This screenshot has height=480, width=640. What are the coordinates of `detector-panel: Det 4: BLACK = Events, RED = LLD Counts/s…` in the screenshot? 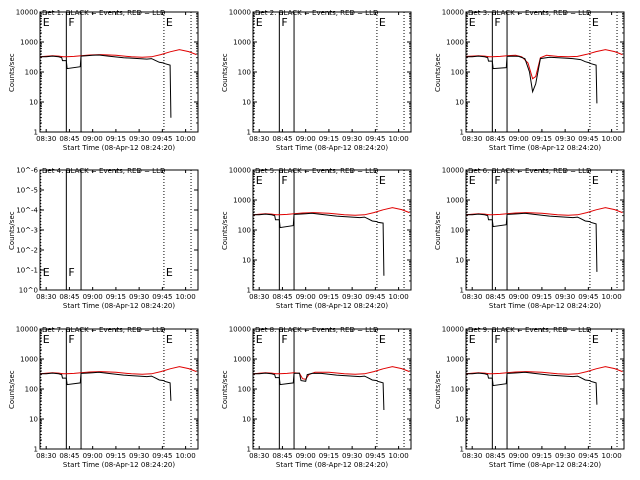 It's located at (103, 238).